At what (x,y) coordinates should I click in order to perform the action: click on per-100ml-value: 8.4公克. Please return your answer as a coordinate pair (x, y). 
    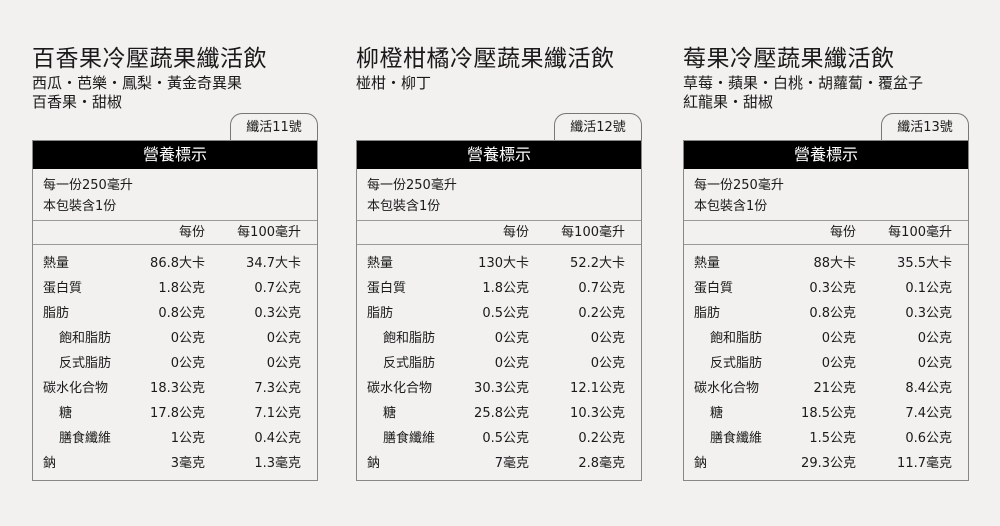
    Looking at the image, I should click on (928, 388).